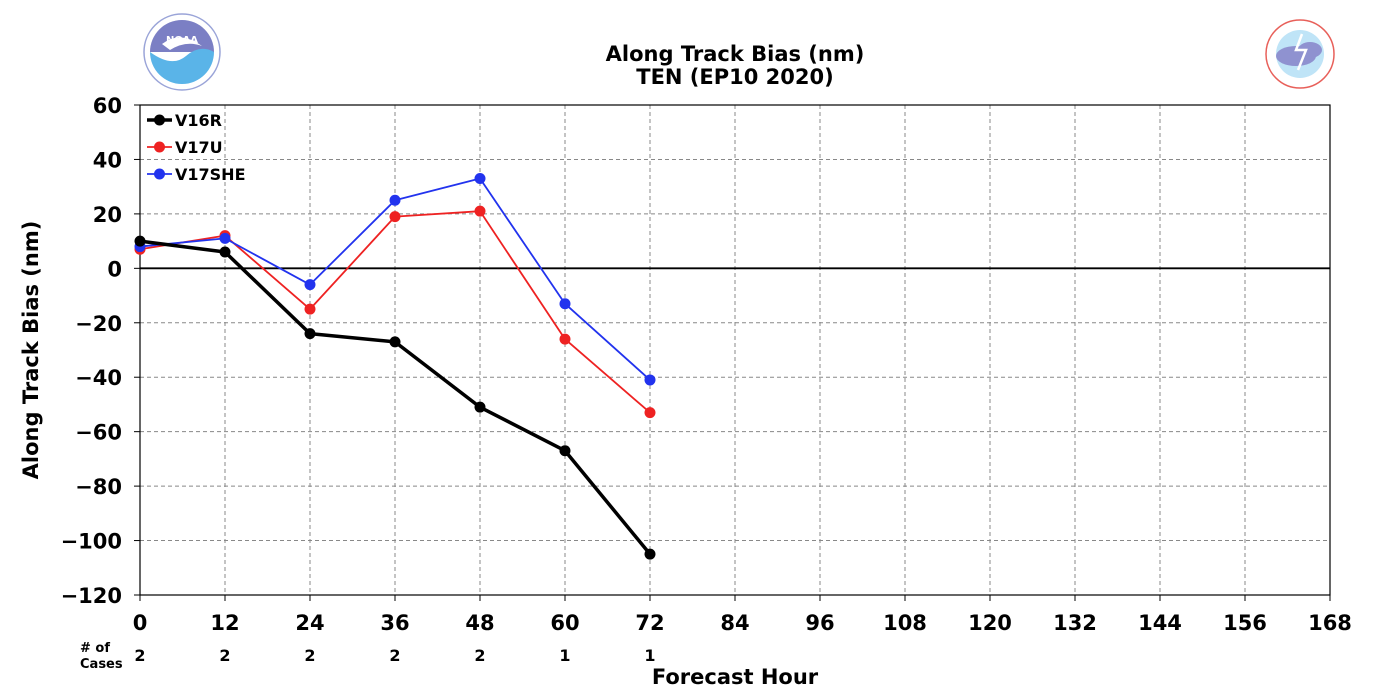  What do you see at coordinates (100, 351) in the screenshot?
I see `y-ticks: 60 40 20 0 −20 −40 −60 −80 −100 −120` at bounding box center [100, 351].